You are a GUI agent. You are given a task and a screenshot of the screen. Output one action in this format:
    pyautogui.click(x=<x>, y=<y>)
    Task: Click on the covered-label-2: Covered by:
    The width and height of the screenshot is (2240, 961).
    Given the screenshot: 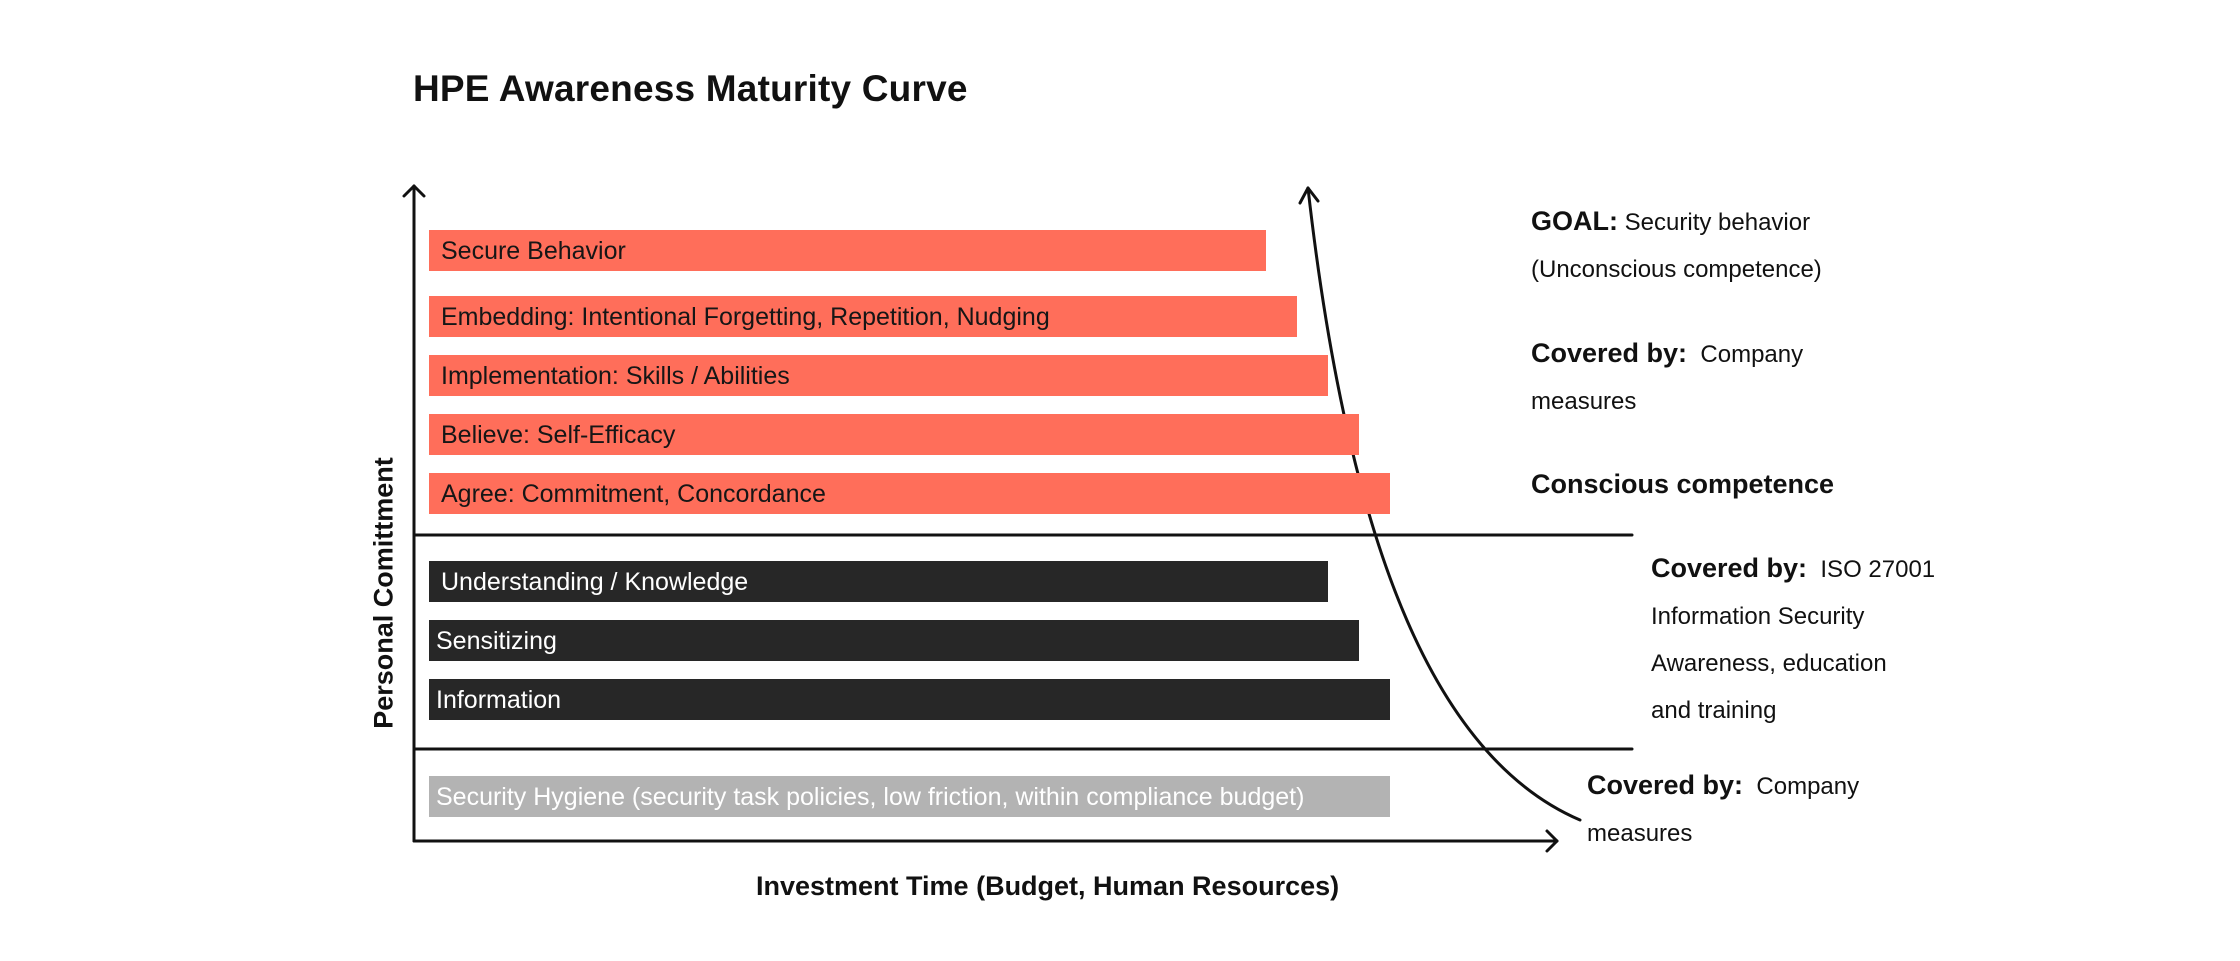 What is the action you would take?
    pyautogui.click(x=1729, y=568)
    